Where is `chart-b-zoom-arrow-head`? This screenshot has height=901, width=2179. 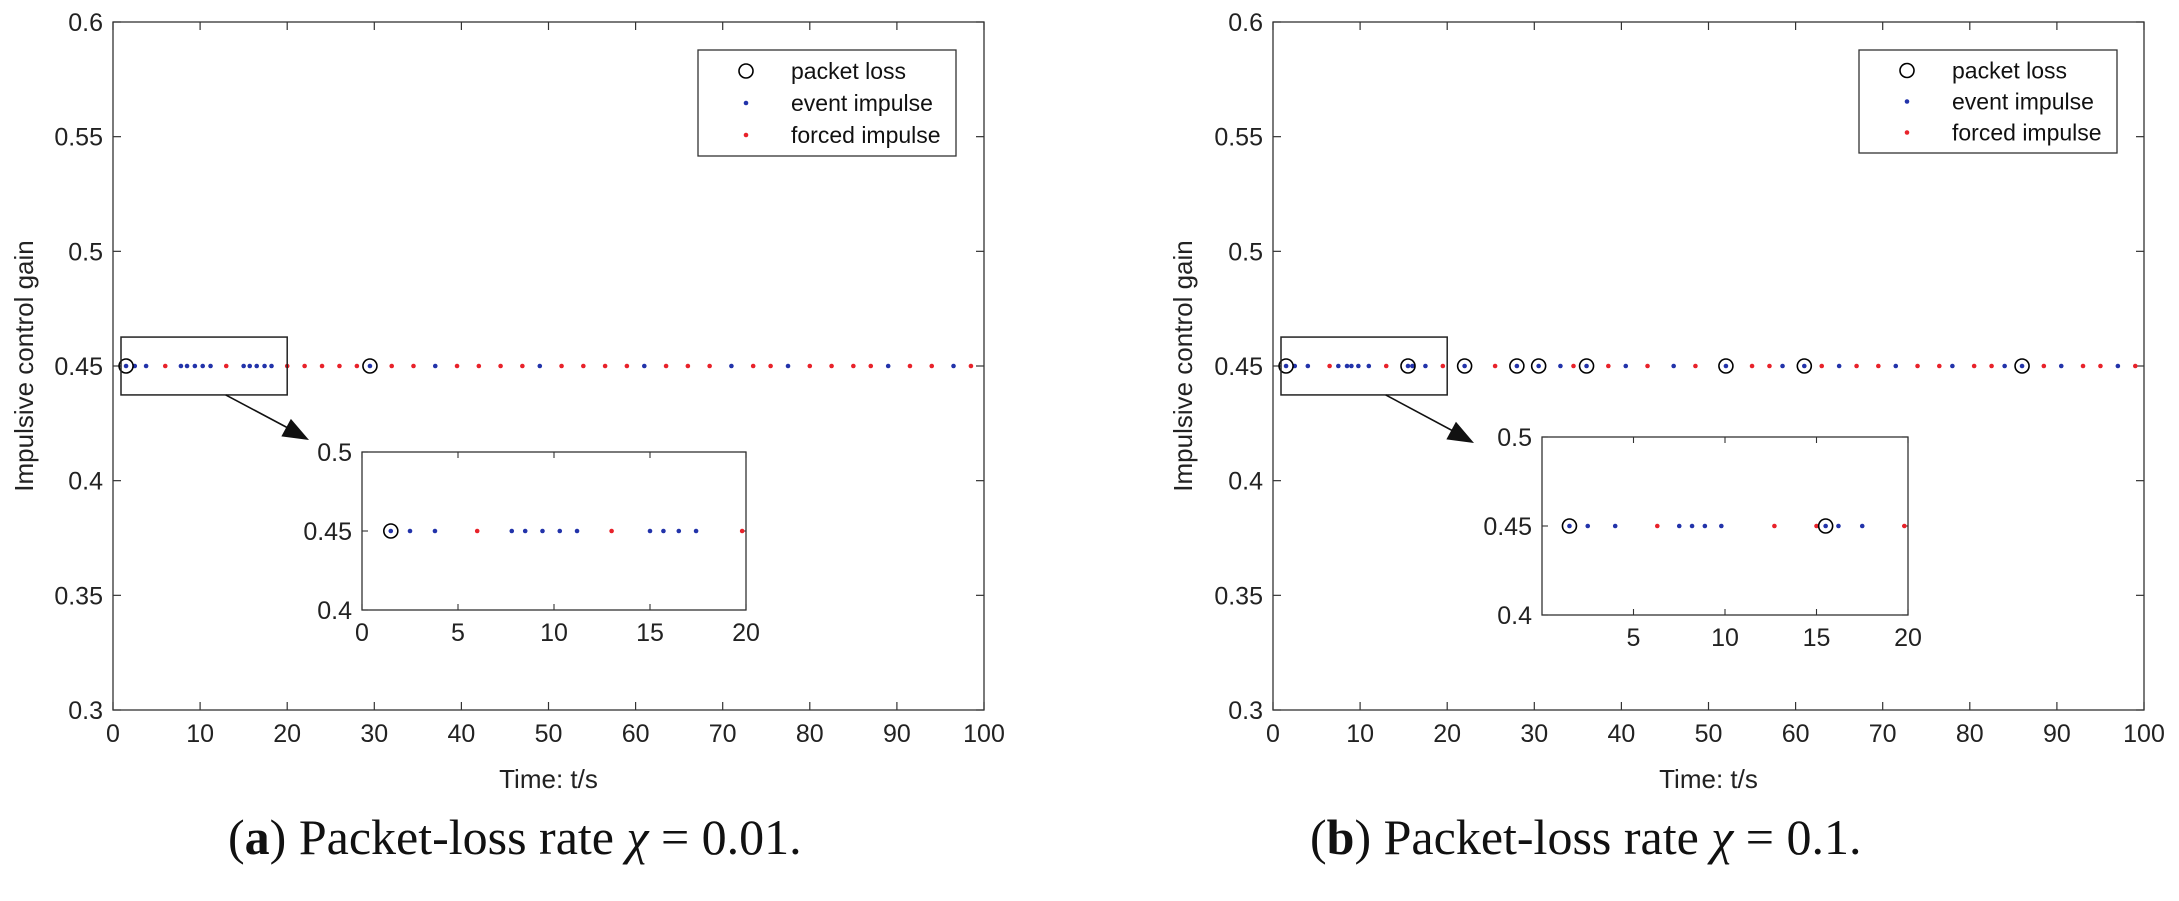
chart-b-zoom-arrow-head is located at coordinates (1460, 432).